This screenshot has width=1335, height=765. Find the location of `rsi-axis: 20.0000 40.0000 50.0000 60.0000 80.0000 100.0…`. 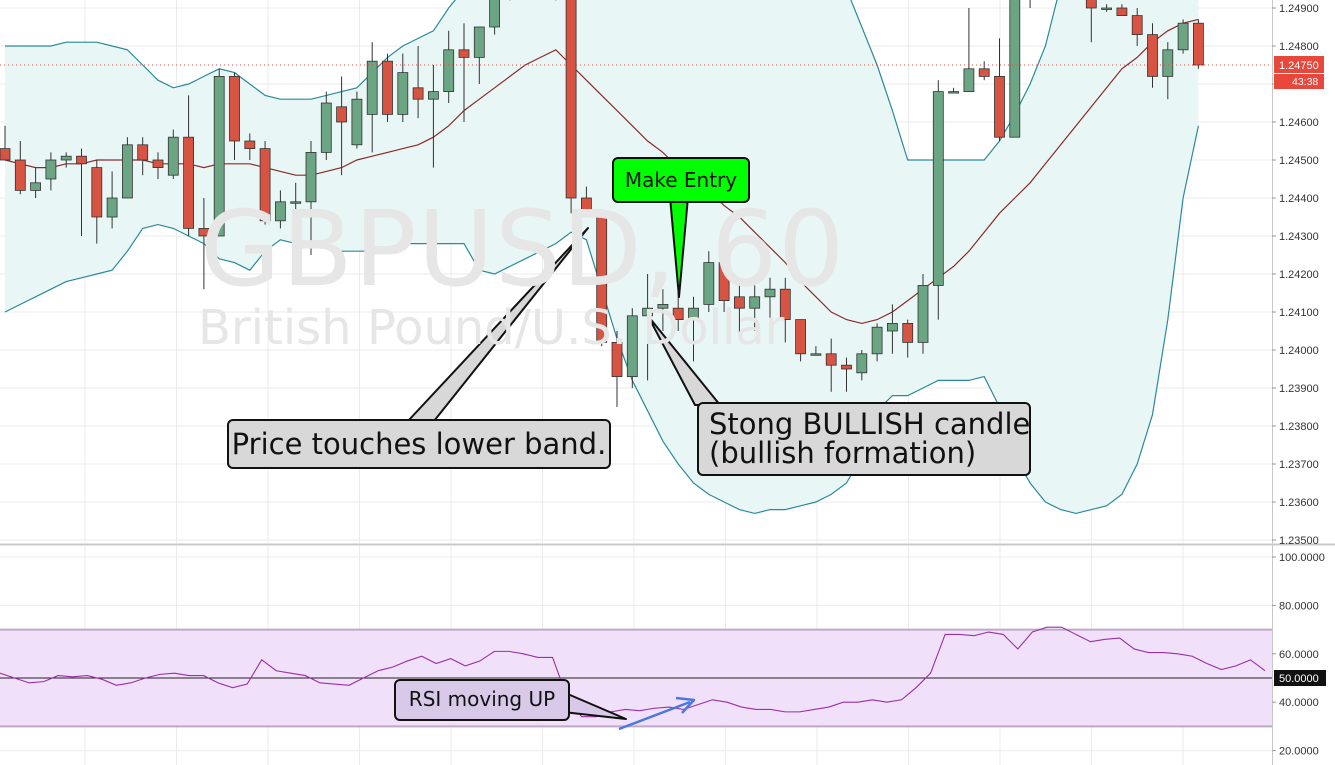

rsi-axis: 20.0000 40.0000 50.0000 60.0000 80.0000 100.0… is located at coordinates (1299, 655).